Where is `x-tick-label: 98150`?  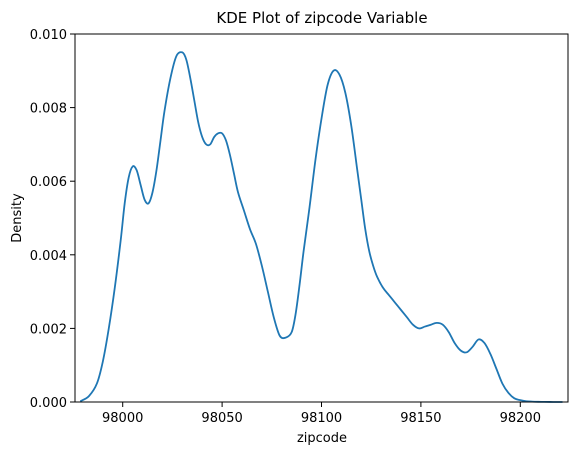 x-tick-label: 98150 is located at coordinates (420, 418).